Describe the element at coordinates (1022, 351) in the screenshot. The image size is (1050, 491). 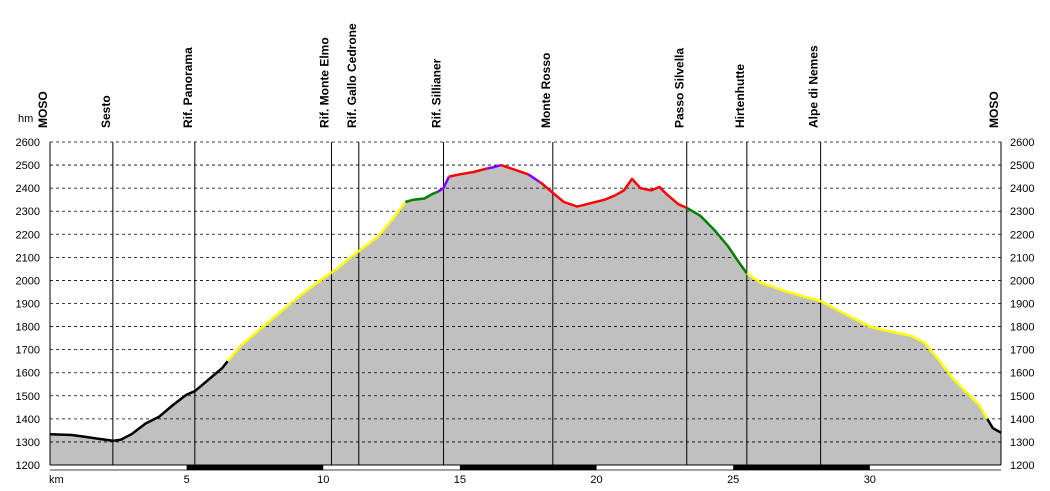
I see `y-tick-label-right: 1700` at that location.